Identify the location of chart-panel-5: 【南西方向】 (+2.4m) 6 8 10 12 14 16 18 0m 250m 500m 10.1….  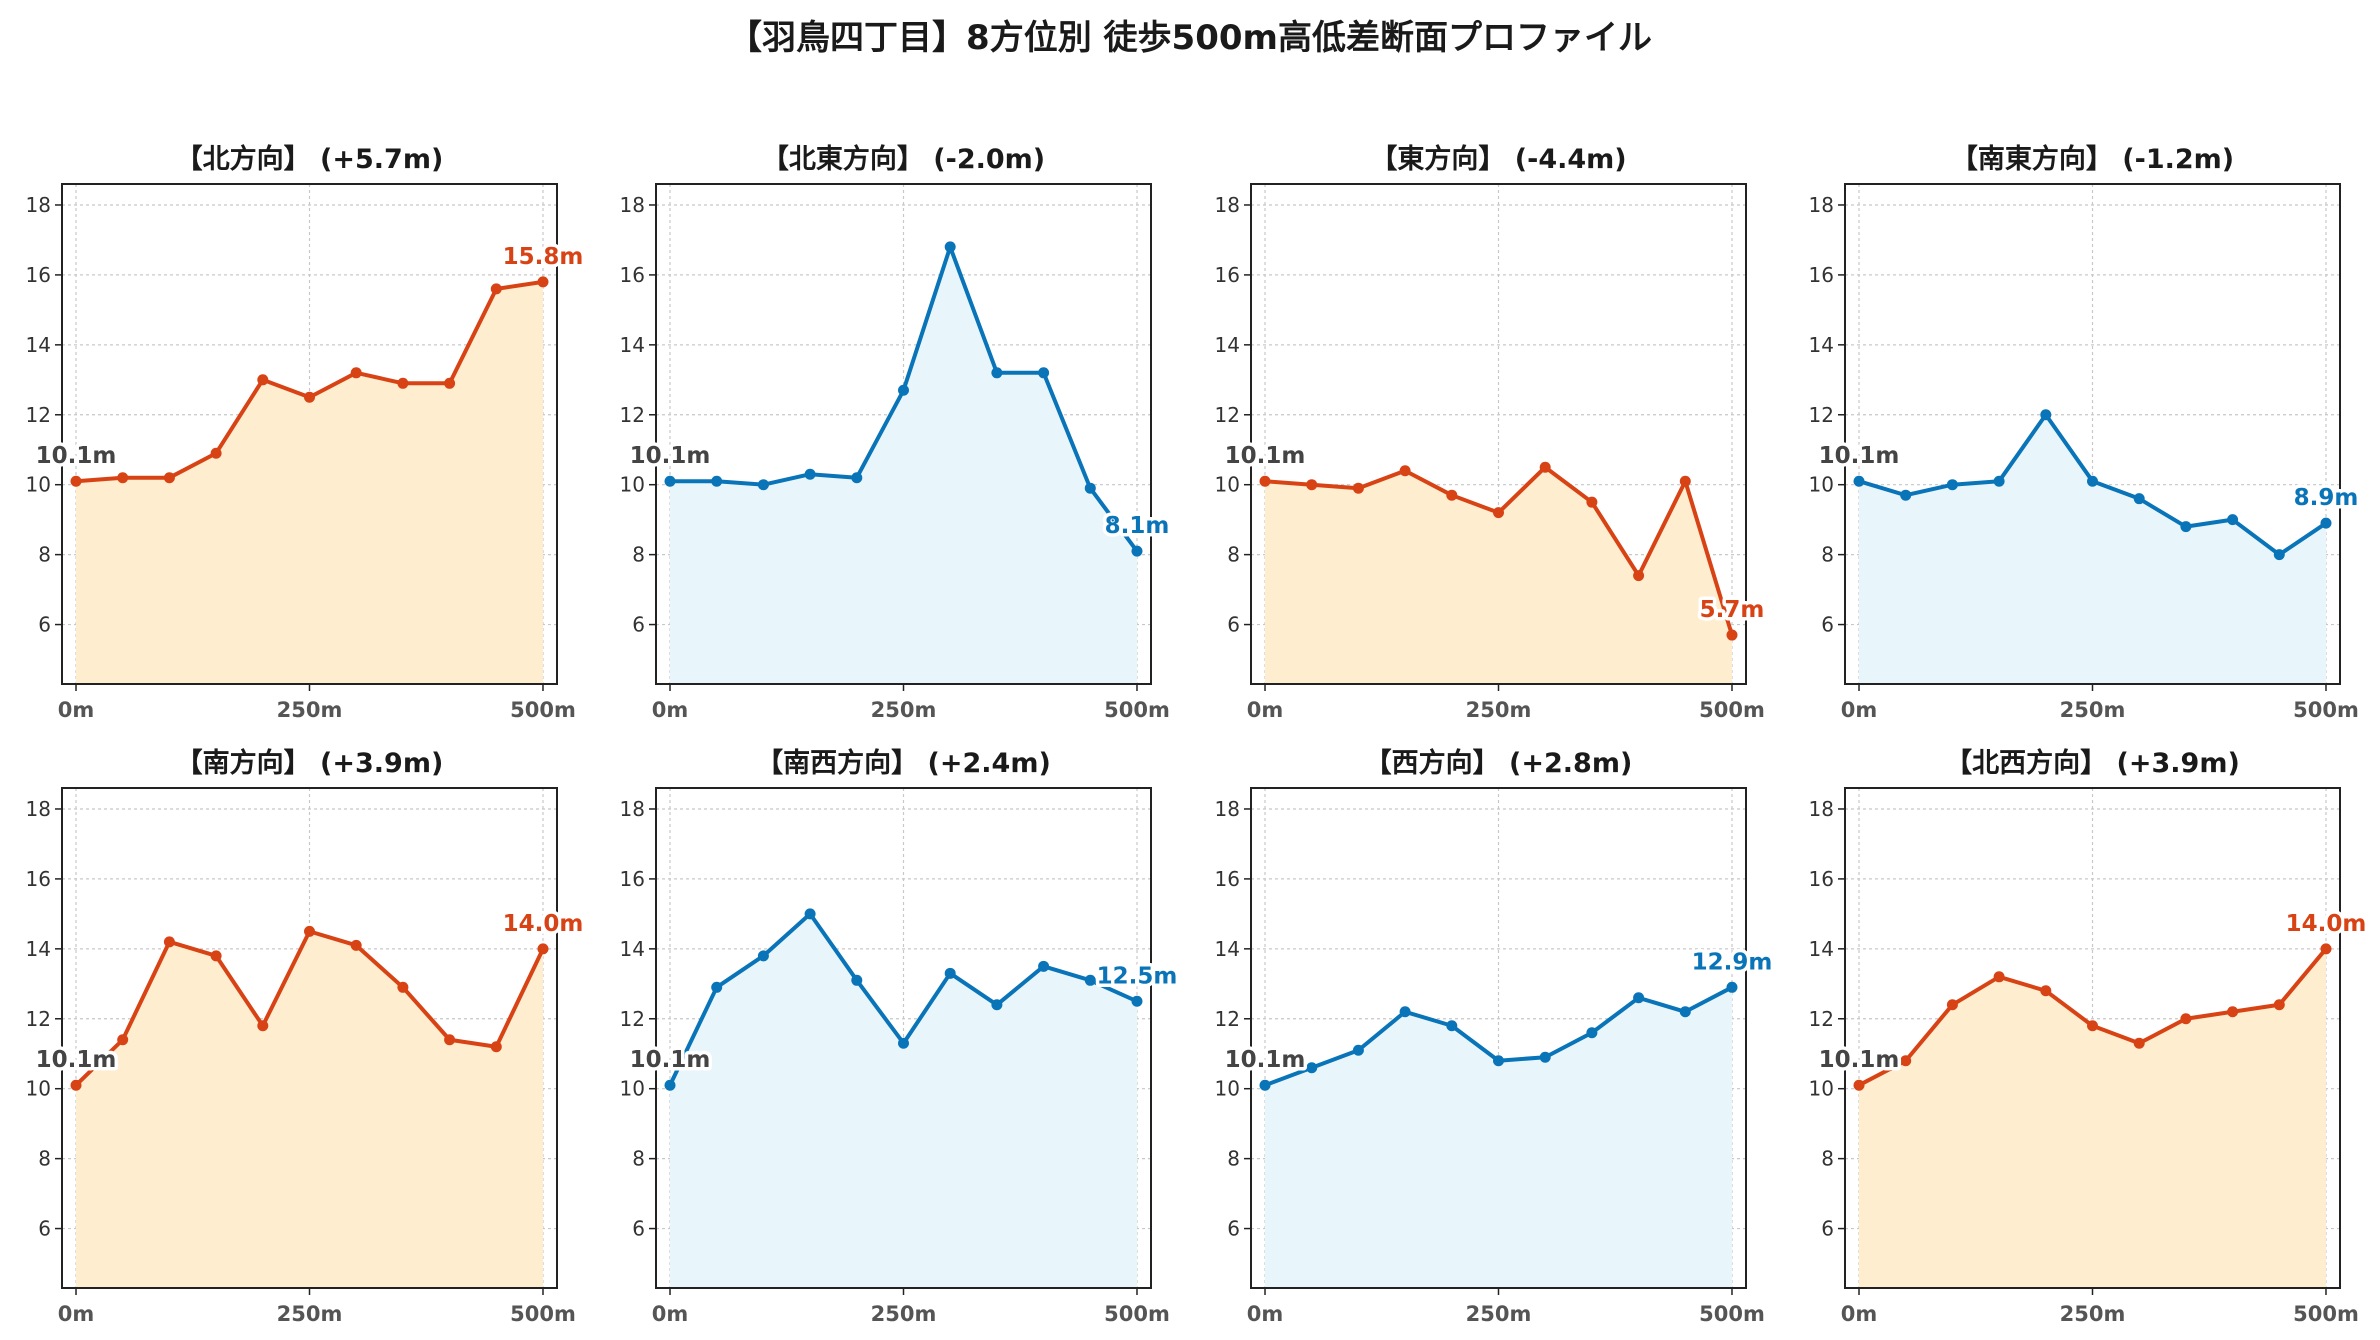
(900, 1036).